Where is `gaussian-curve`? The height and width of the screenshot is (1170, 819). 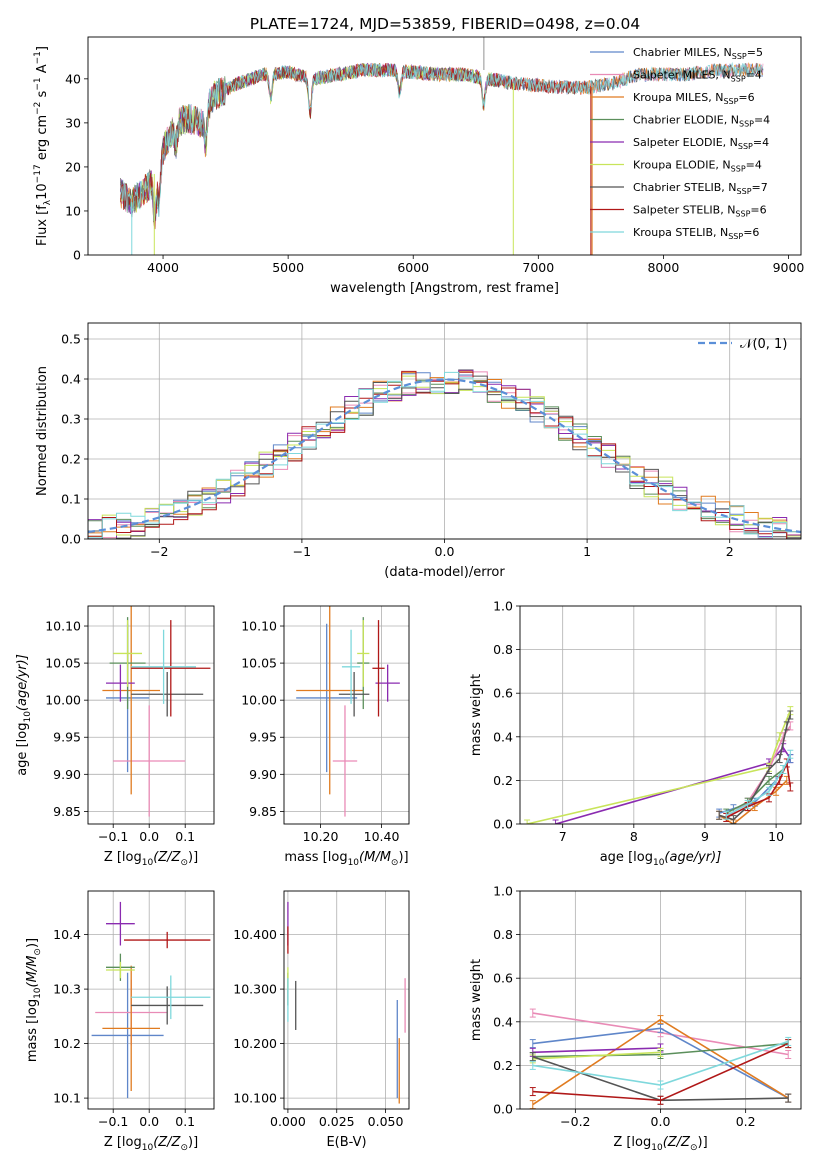 gaussian-curve is located at coordinates (444, 456).